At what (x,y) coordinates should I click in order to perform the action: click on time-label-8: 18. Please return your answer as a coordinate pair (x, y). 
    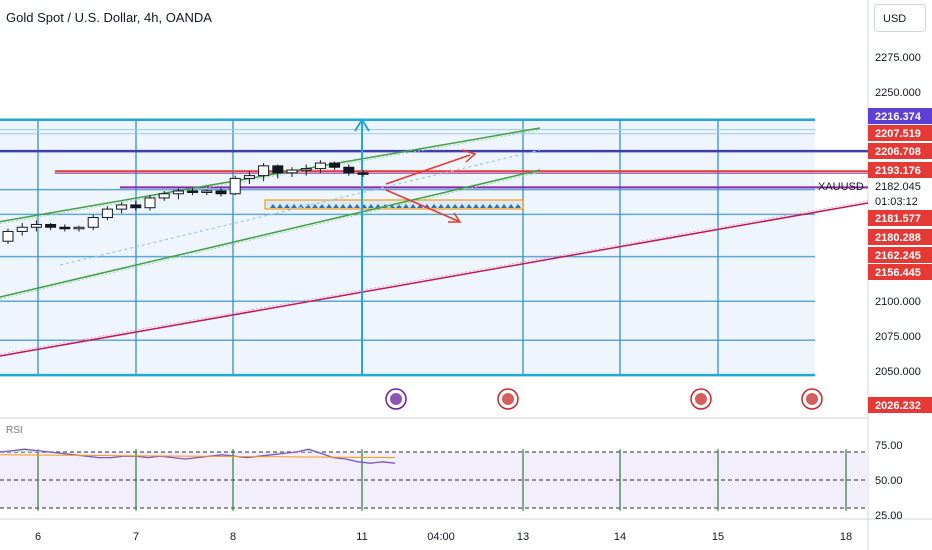
    Looking at the image, I should click on (846, 537).